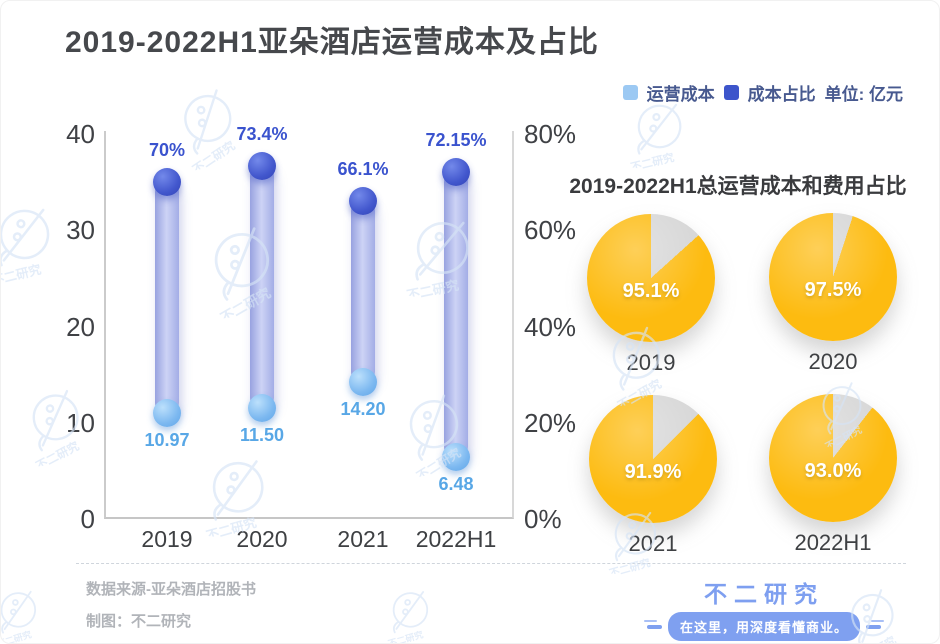  What do you see at coordinates (651, 278) in the screenshot?
I see `pie-2019: 95.1%` at bounding box center [651, 278].